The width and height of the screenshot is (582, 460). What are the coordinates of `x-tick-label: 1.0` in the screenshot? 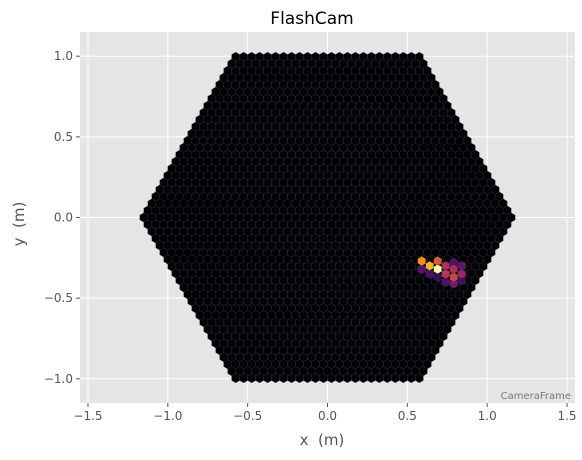 It's located at (487, 416).